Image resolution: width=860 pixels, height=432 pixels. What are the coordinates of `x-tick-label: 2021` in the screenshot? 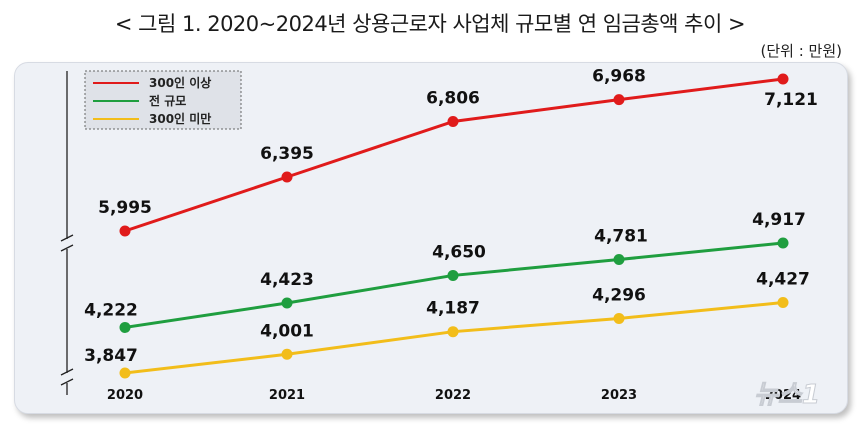 It's located at (287, 395).